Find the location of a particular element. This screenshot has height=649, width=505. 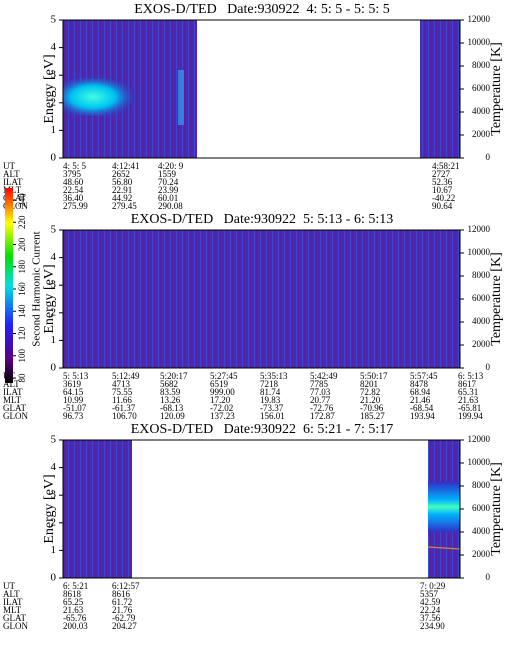

ephemeris-value: 275.99 is located at coordinates (75, 206).